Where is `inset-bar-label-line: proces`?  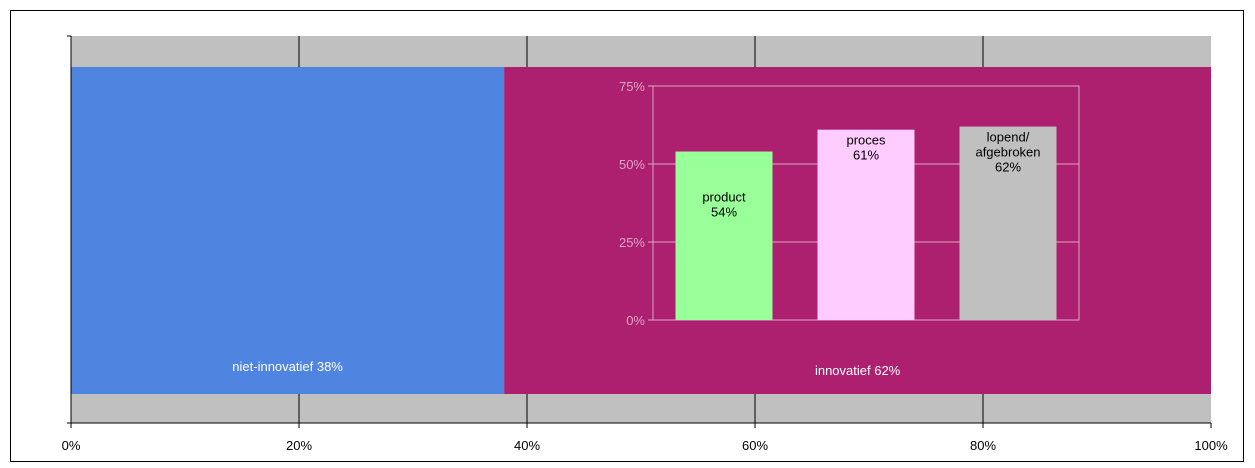
inset-bar-label-line: proces is located at coordinates (866, 140).